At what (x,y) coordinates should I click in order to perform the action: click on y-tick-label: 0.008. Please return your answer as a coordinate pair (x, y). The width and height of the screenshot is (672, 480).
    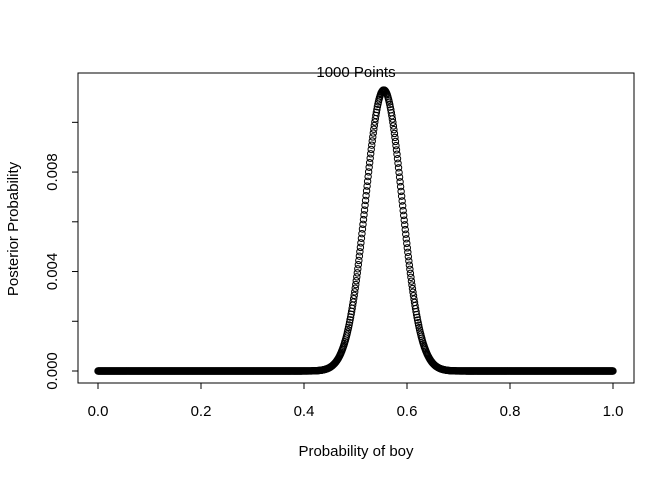
    Looking at the image, I should click on (52, 172).